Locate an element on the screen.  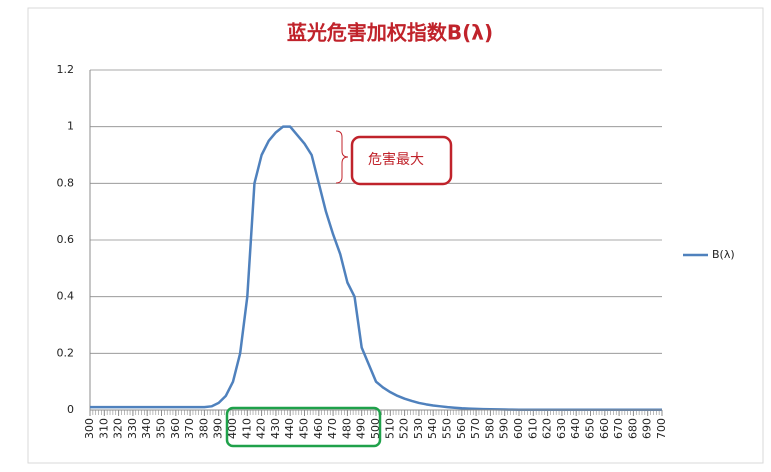
x-tick-label: 420 is located at coordinates (261, 428).